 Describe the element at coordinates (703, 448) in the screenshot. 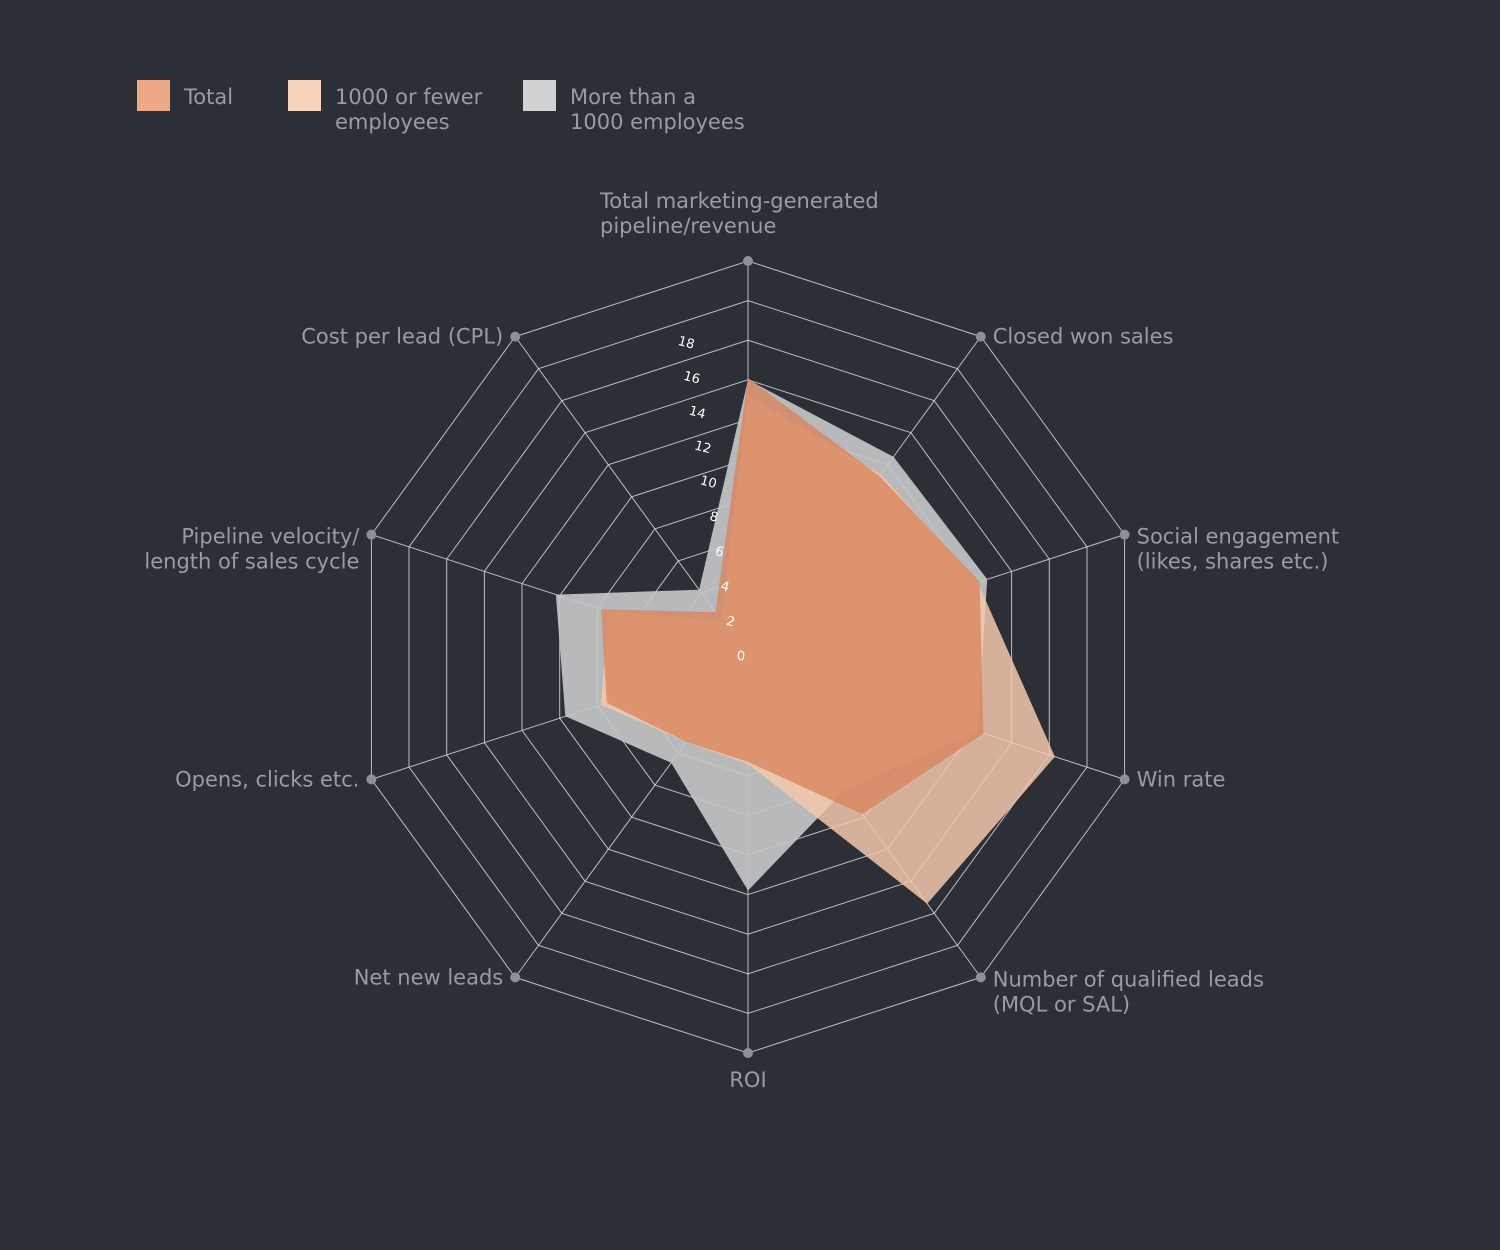

I see `tick-label: 12` at that location.